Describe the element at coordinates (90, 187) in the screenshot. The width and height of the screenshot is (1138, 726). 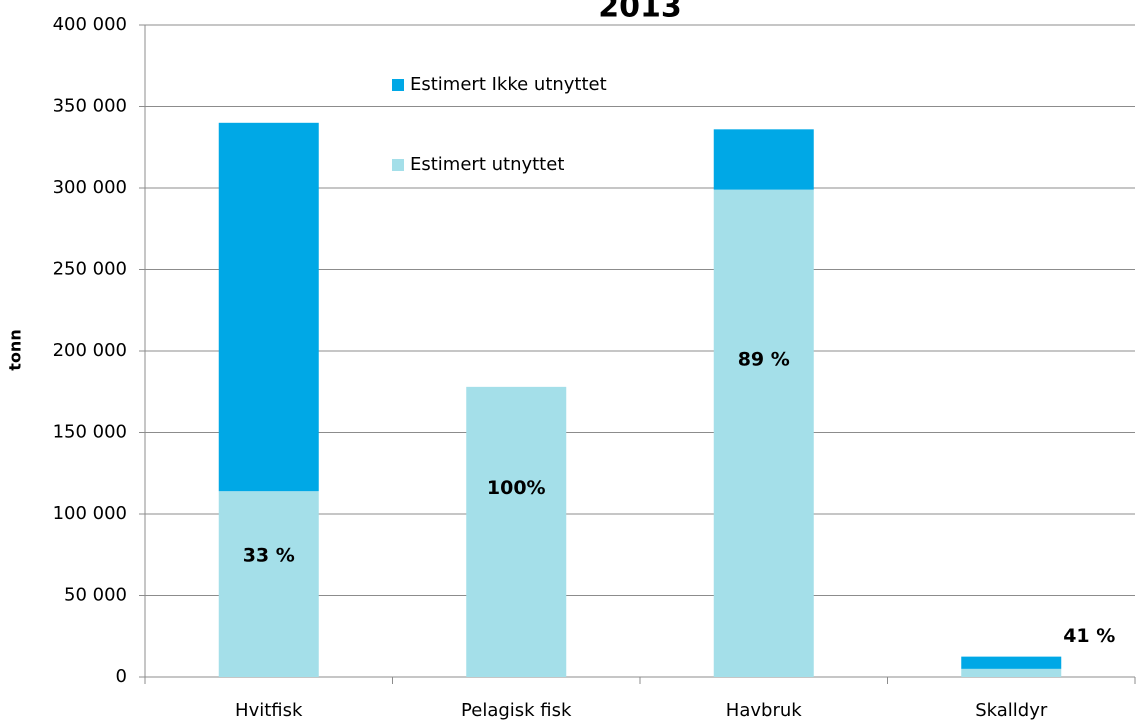
I see `y-tick-label: 300 000` at that location.